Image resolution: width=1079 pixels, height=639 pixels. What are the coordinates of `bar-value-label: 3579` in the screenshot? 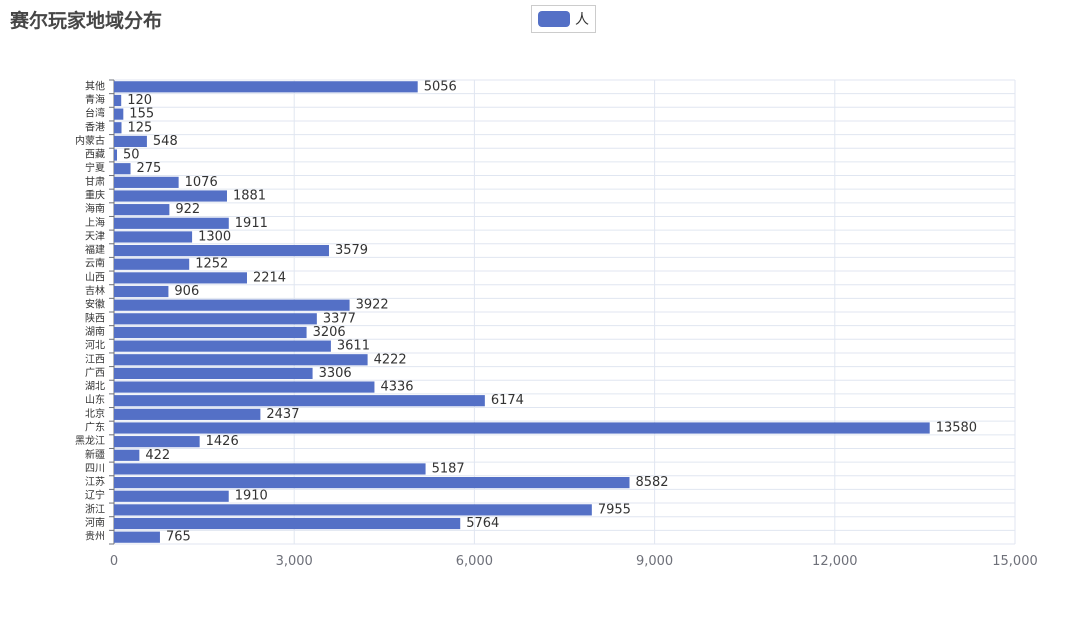 It's located at (351, 250).